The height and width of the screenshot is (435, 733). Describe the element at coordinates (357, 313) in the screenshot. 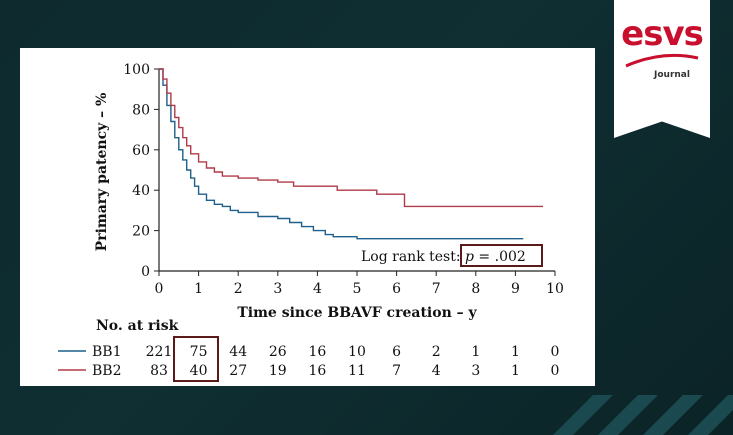

I see `x-axis-label: Time since BBAVF creation – y` at that location.